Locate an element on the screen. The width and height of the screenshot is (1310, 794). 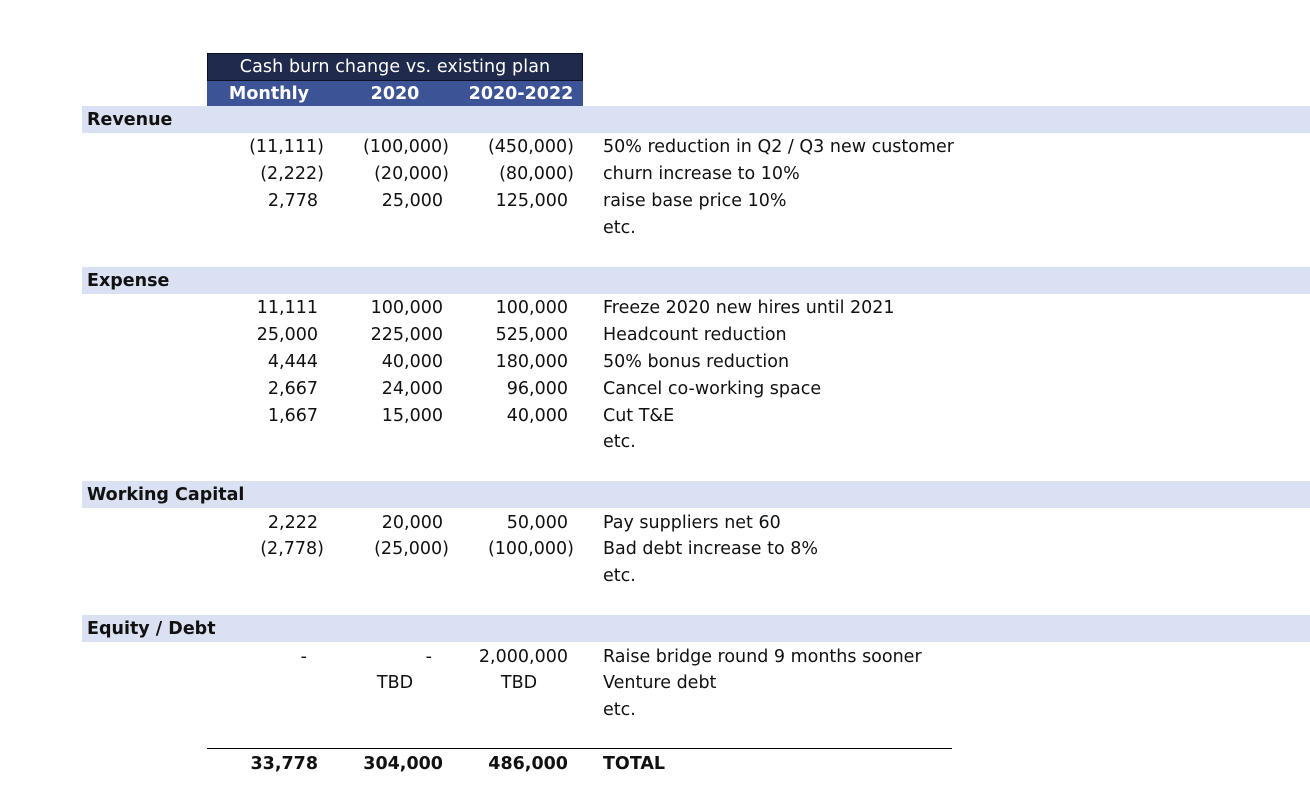
section-band-working-capital: Working Capital is located at coordinates (696, 494).